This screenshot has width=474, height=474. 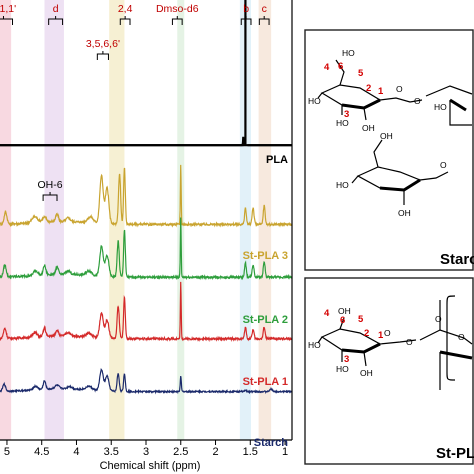 What do you see at coordinates (457, 259) in the screenshot?
I see `starch-label: Starch` at bounding box center [457, 259].